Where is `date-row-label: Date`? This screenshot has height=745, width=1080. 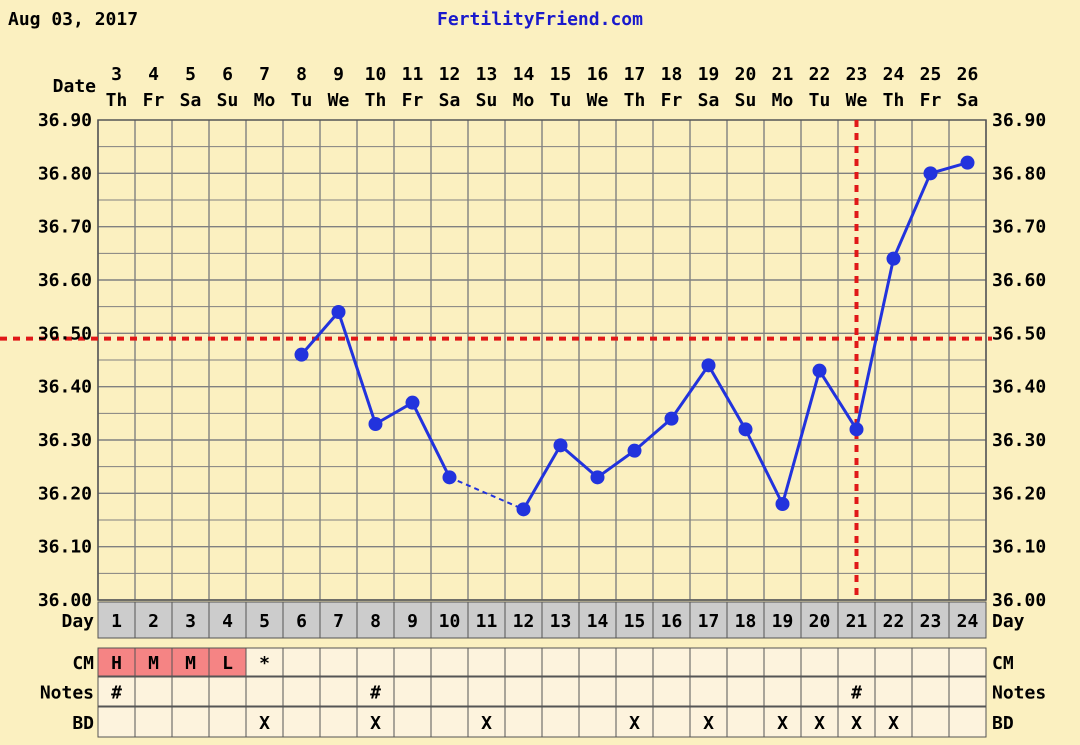 date-row-label: Date is located at coordinates (75, 86).